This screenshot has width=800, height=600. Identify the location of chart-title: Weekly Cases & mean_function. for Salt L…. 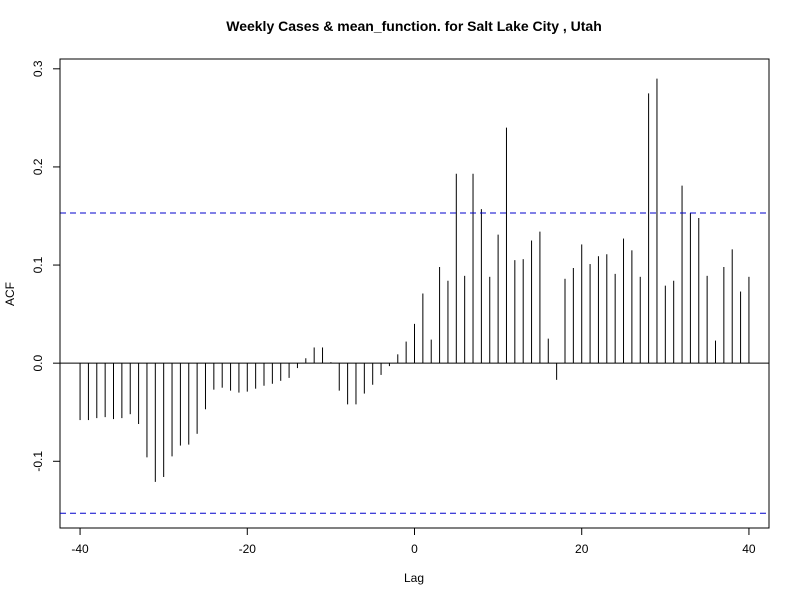
(414, 26).